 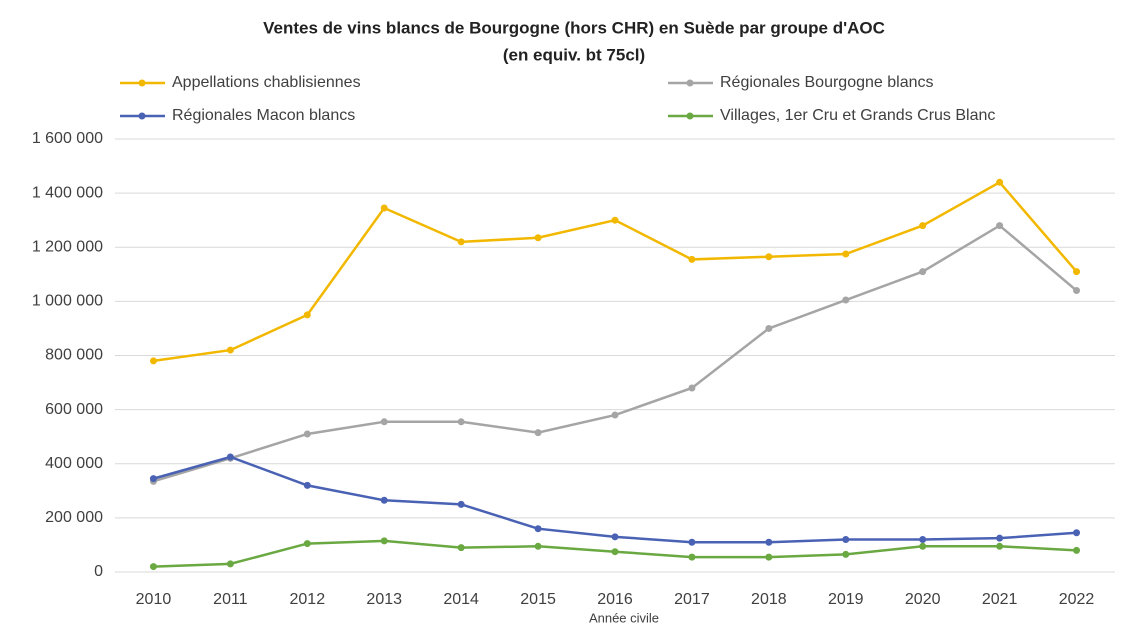 I want to click on x-tick-label: 2016, so click(x=615, y=599).